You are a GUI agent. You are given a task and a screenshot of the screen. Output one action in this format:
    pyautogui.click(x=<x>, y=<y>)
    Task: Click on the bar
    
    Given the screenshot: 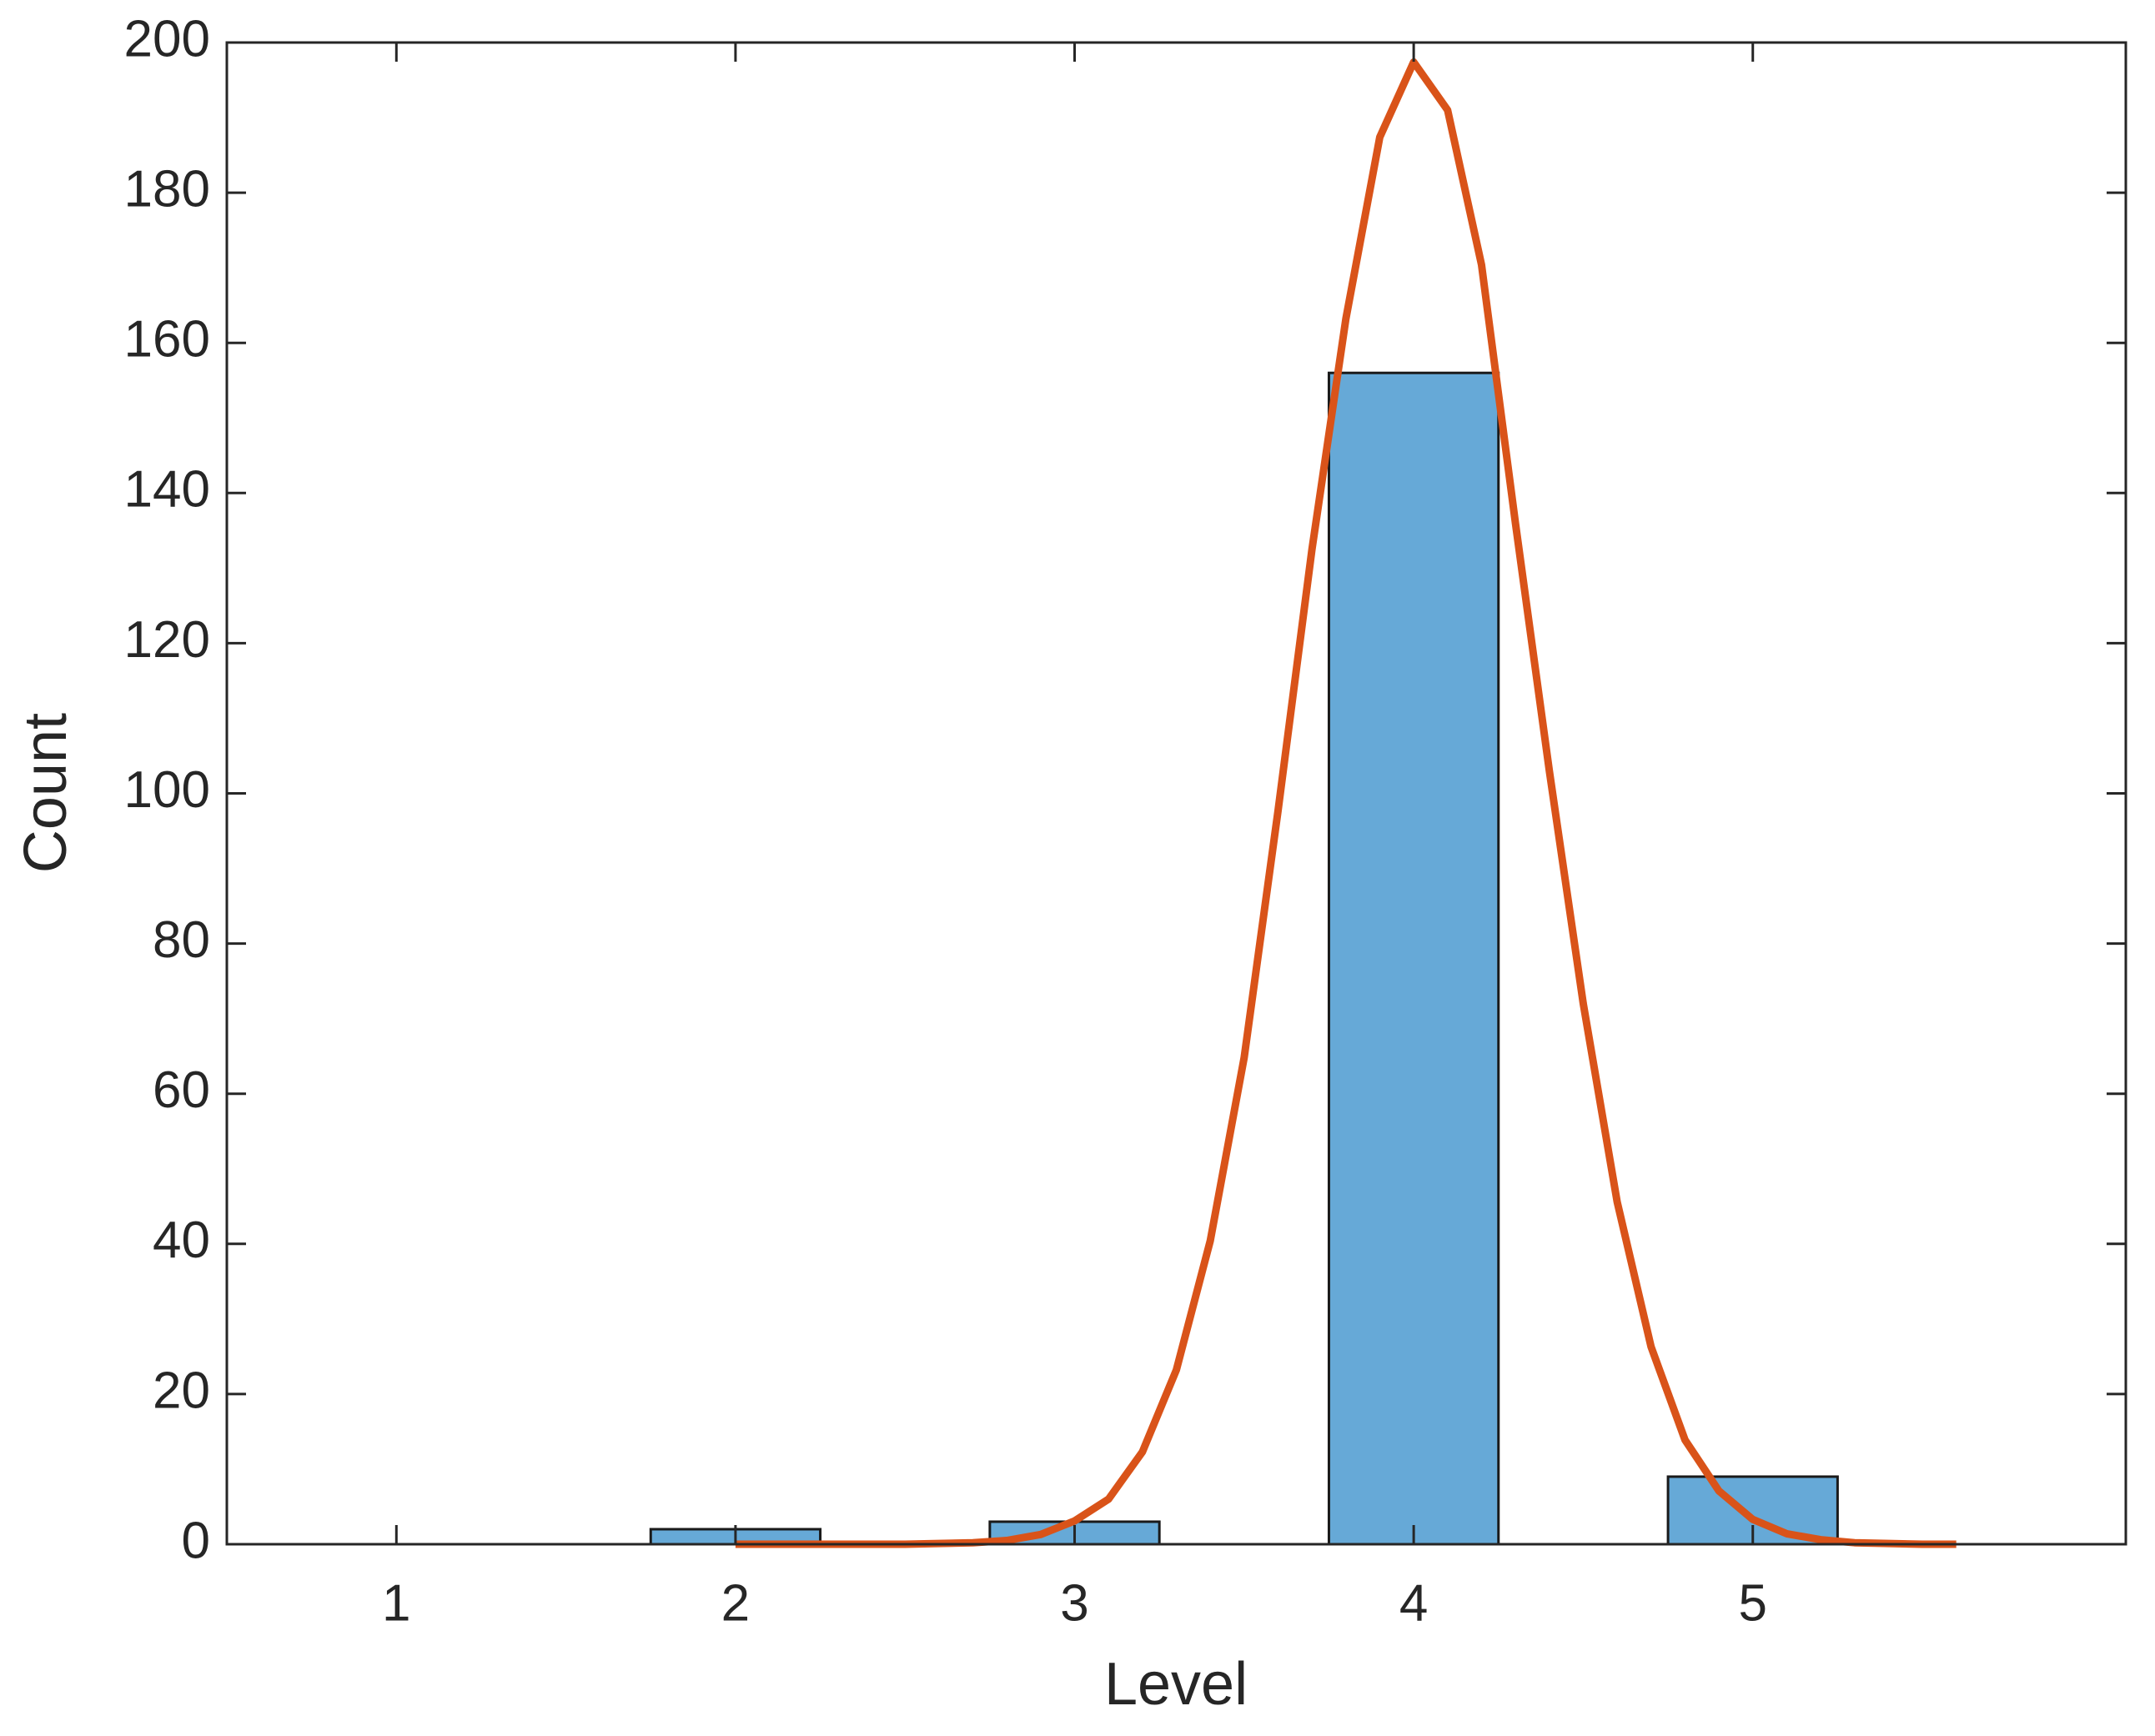 What is the action you would take?
    pyautogui.click(x=1413, y=959)
    